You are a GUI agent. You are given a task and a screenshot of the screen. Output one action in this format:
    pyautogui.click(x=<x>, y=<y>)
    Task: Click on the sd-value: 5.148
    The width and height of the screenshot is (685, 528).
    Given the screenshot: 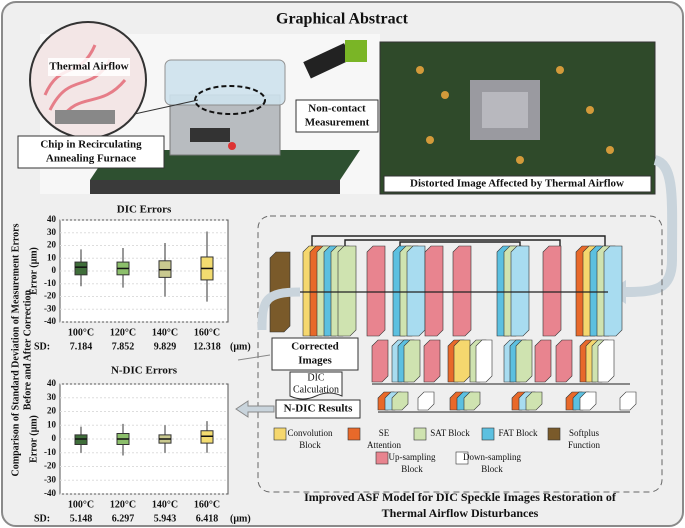 What is the action you would take?
    pyautogui.click(x=81, y=518)
    